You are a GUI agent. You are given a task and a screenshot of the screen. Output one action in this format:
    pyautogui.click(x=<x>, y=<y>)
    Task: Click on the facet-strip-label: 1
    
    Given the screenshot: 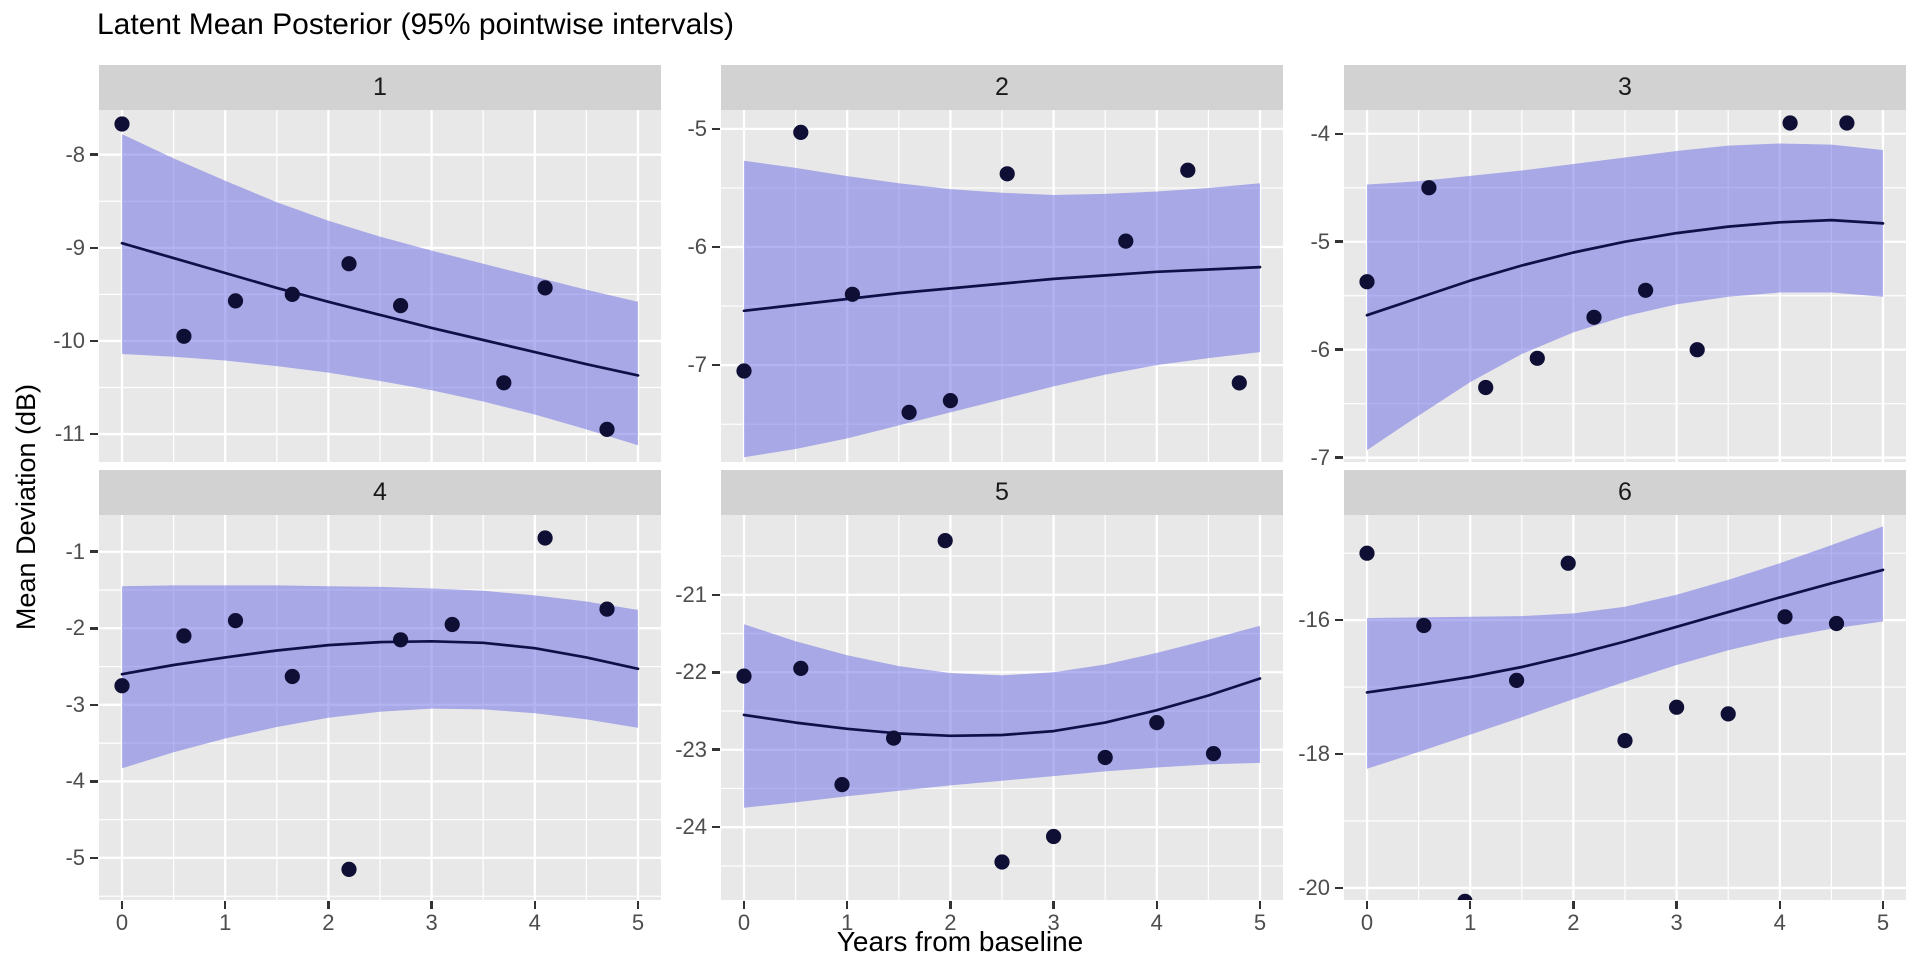 What is the action you would take?
    pyautogui.click(x=380, y=87)
    